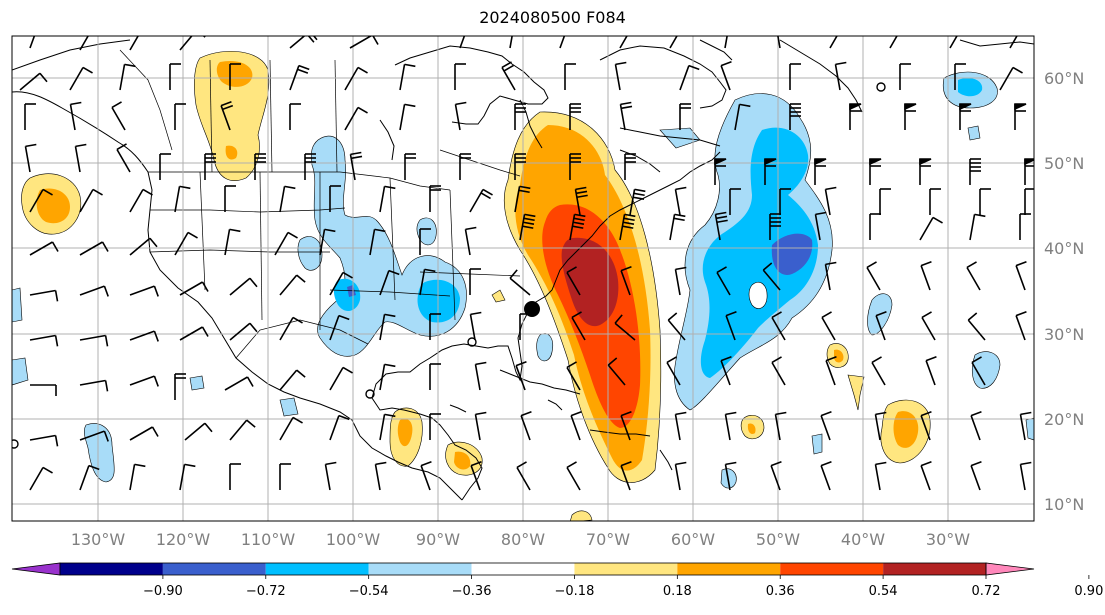 Image resolution: width=1105 pixels, height=615 pixels. Describe the element at coordinates (438, 539) in the screenshot. I see `lon-label: 90°W` at that location.